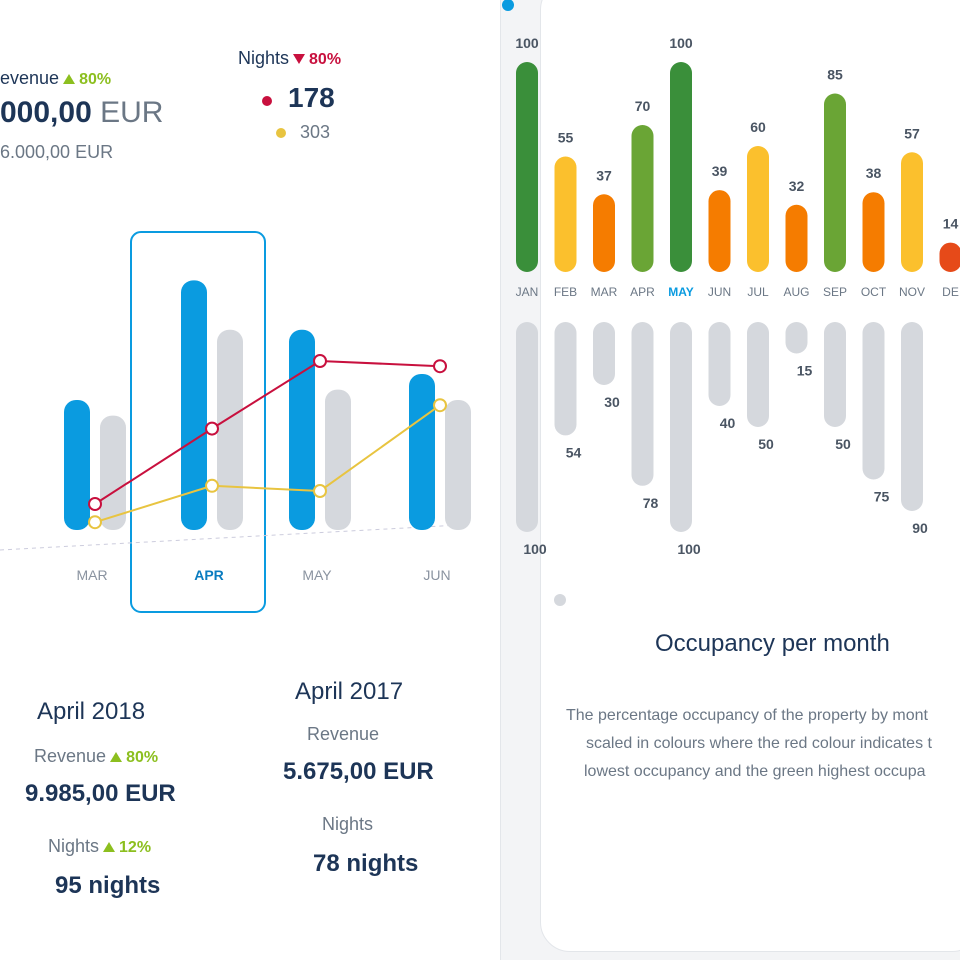 The width and height of the screenshot is (960, 960). I want to click on summary-nights-value: 78 nights, so click(366, 863).